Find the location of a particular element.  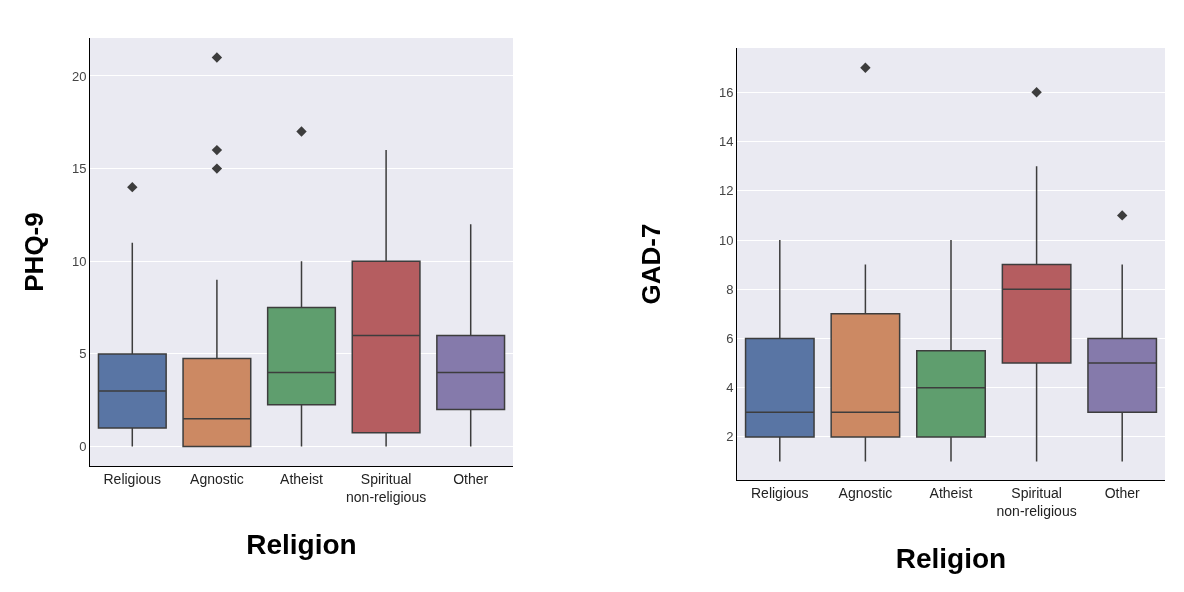

y-tick-label: 12 is located at coordinates (726, 191).